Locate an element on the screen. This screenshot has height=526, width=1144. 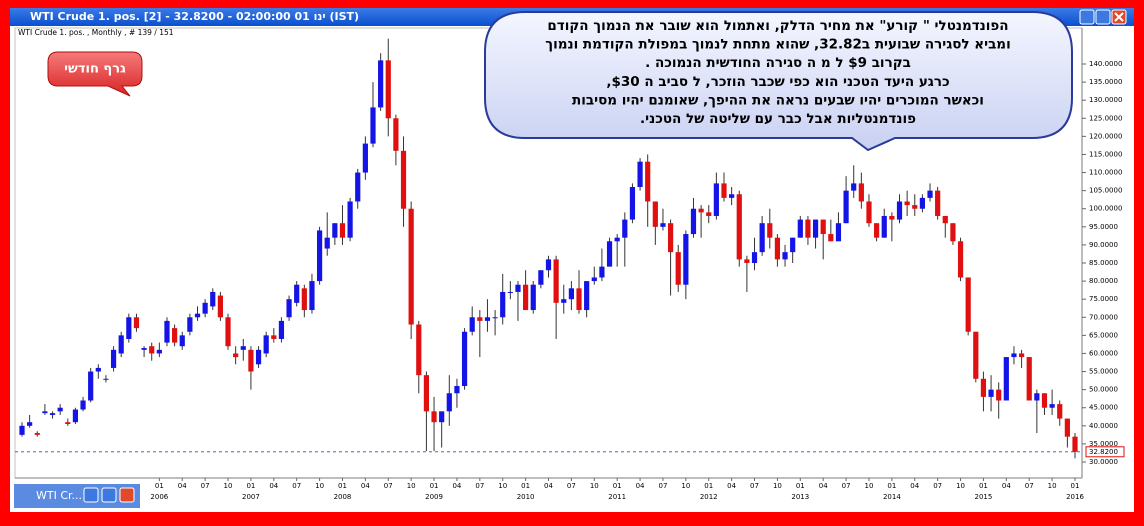
minimize-button is located at coordinates (1087, 17).